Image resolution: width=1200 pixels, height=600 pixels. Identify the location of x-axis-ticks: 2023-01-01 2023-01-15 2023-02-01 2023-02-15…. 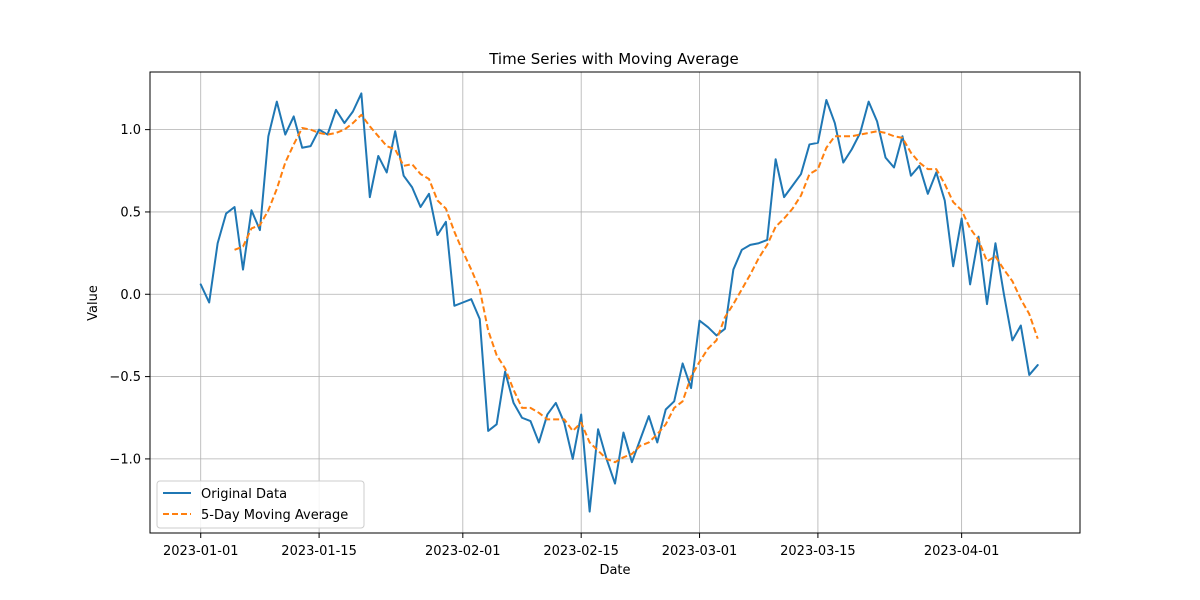
(581, 546).